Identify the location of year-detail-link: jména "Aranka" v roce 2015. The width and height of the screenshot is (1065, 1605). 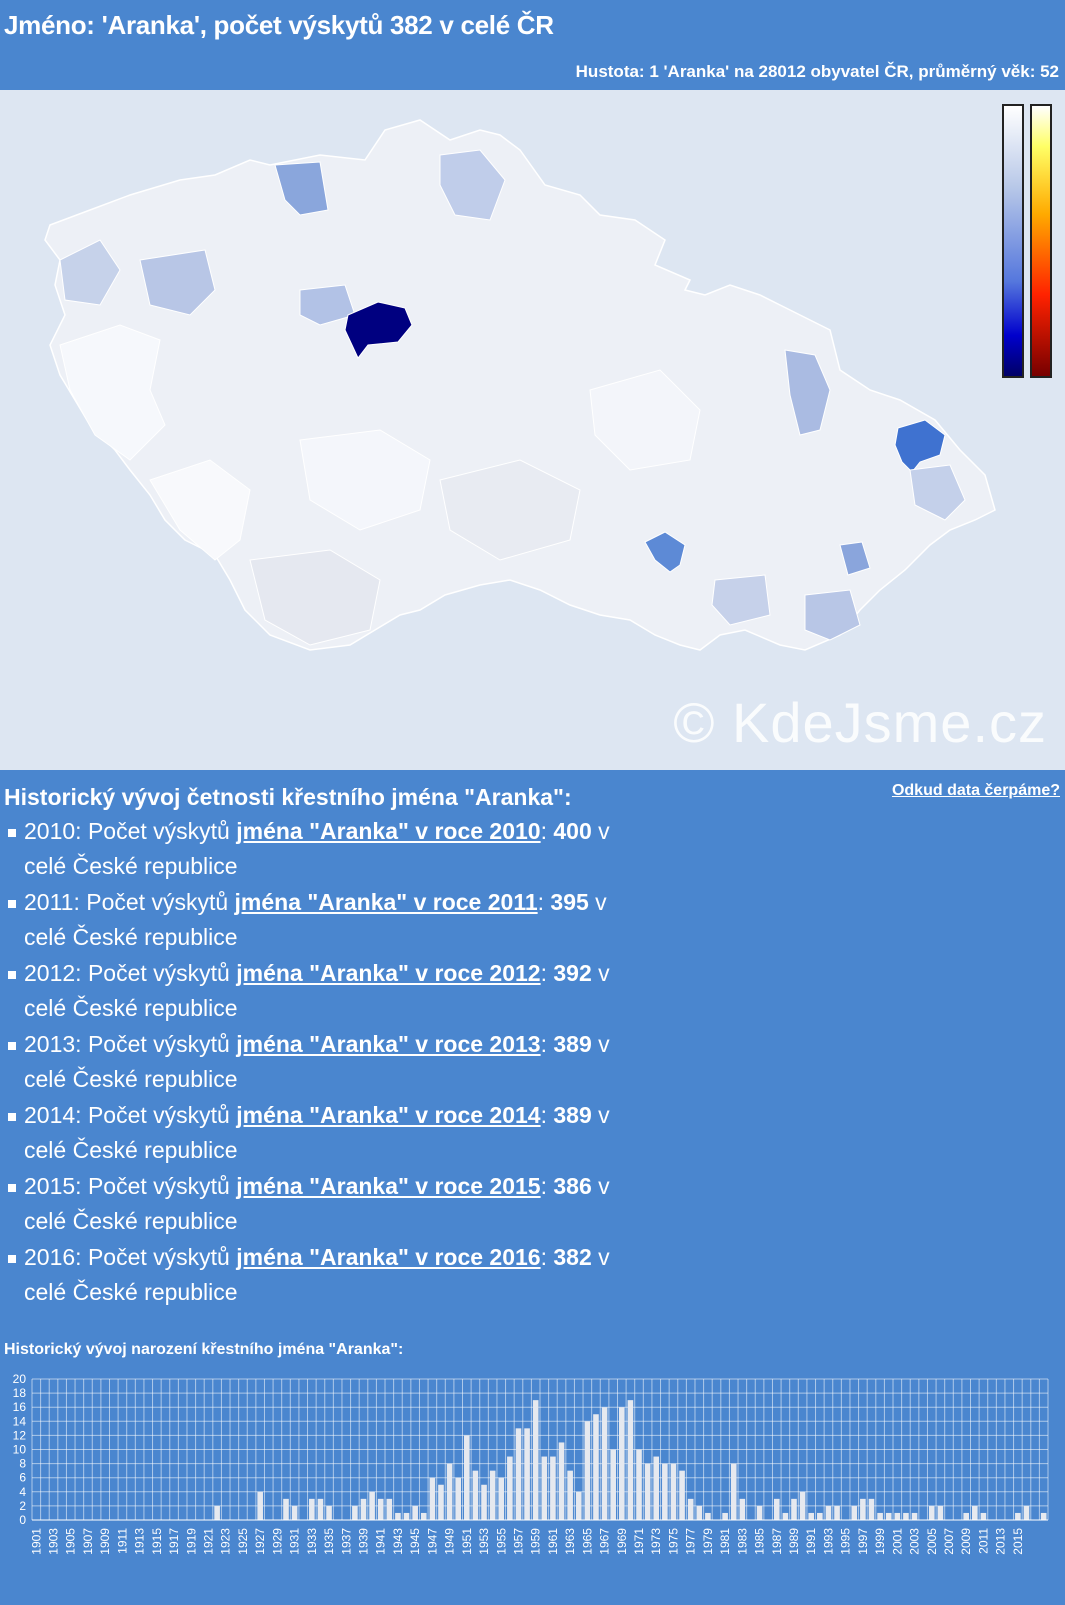
(388, 1186).